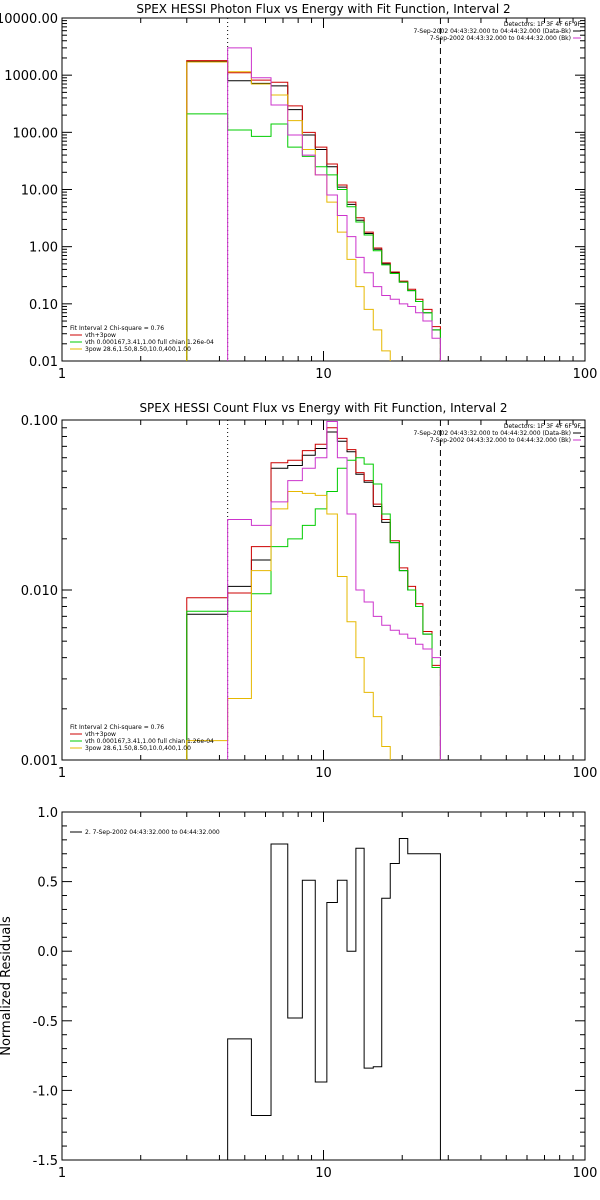 The width and height of the screenshot is (600, 1200). Describe the element at coordinates (47, 883) in the screenshot. I see `y-tick-label: 0.5` at that location.